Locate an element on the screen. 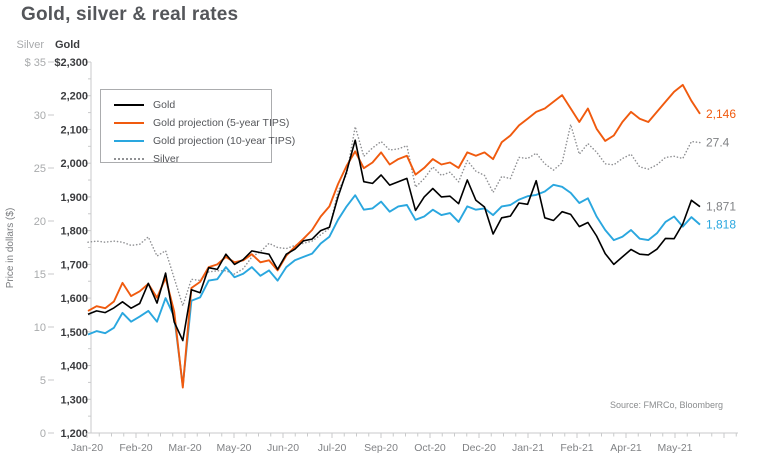 The image size is (760, 458). legend-label: Silver is located at coordinates (166, 158).